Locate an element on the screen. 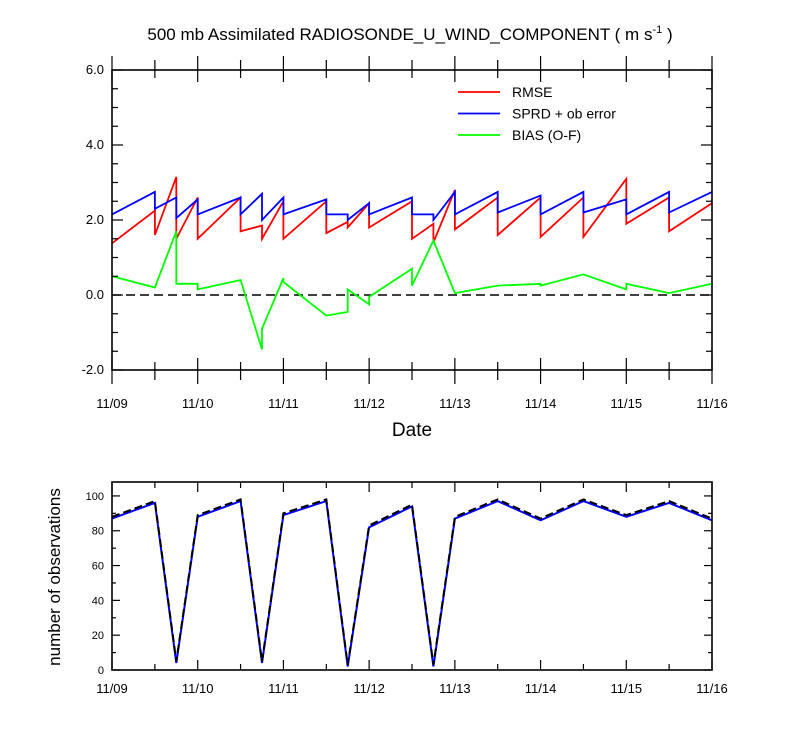 The image size is (800, 750). y-tick-label: 40 is located at coordinates (98, 601).